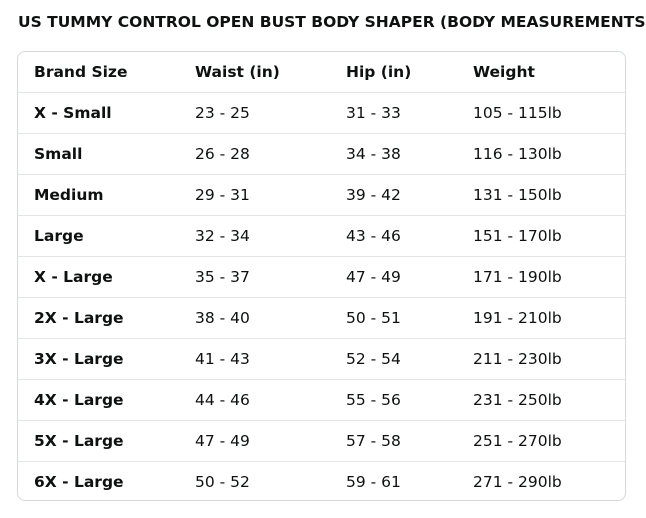 Image resolution: width=646 pixels, height=518 pixels. I want to click on cell-brand-size: Small, so click(98, 153).